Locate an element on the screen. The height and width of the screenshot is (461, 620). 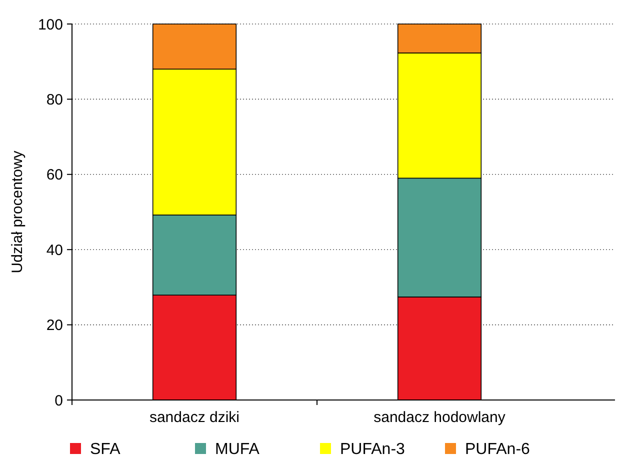
y-tick-label: 100 is located at coordinates (50, 25).